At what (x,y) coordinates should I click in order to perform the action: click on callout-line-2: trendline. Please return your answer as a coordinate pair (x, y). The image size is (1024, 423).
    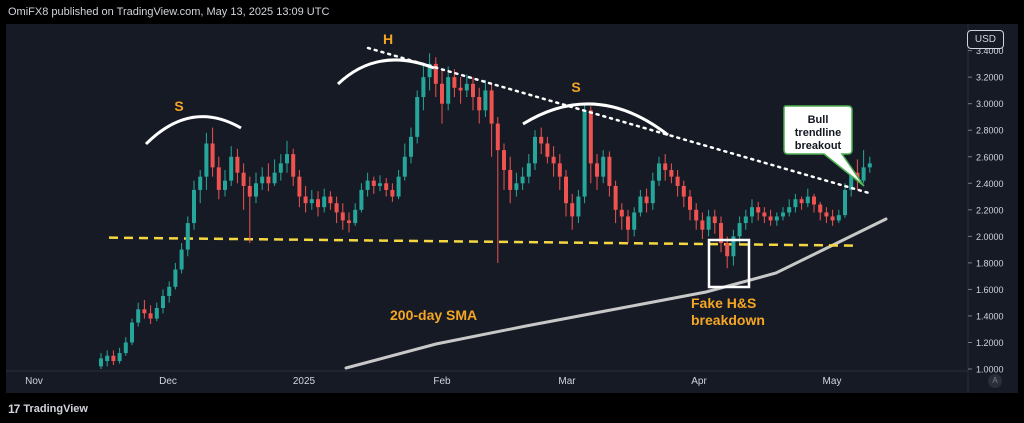
    Looking at the image, I should click on (818, 133).